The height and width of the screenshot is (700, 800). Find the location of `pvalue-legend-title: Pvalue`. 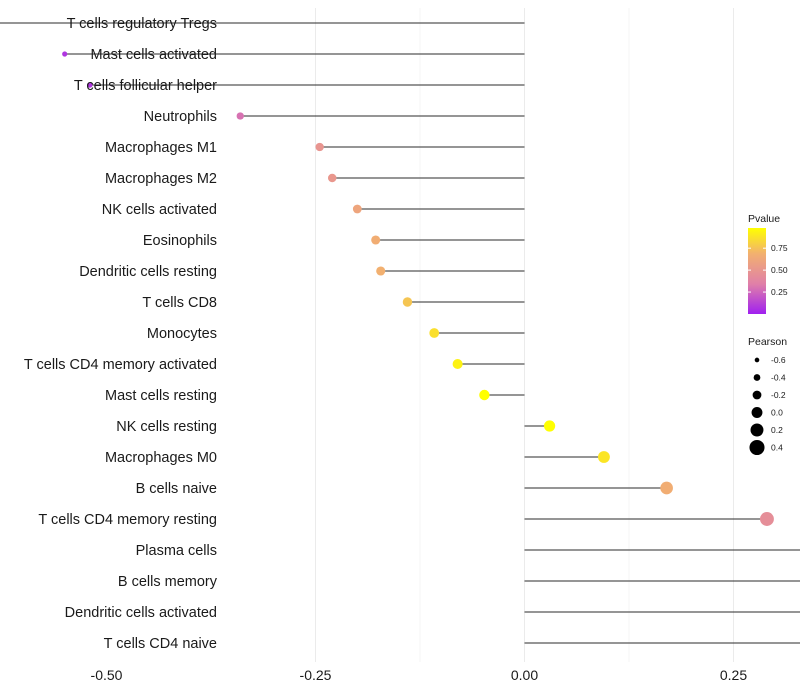

pvalue-legend-title: Pvalue is located at coordinates (764, 219).